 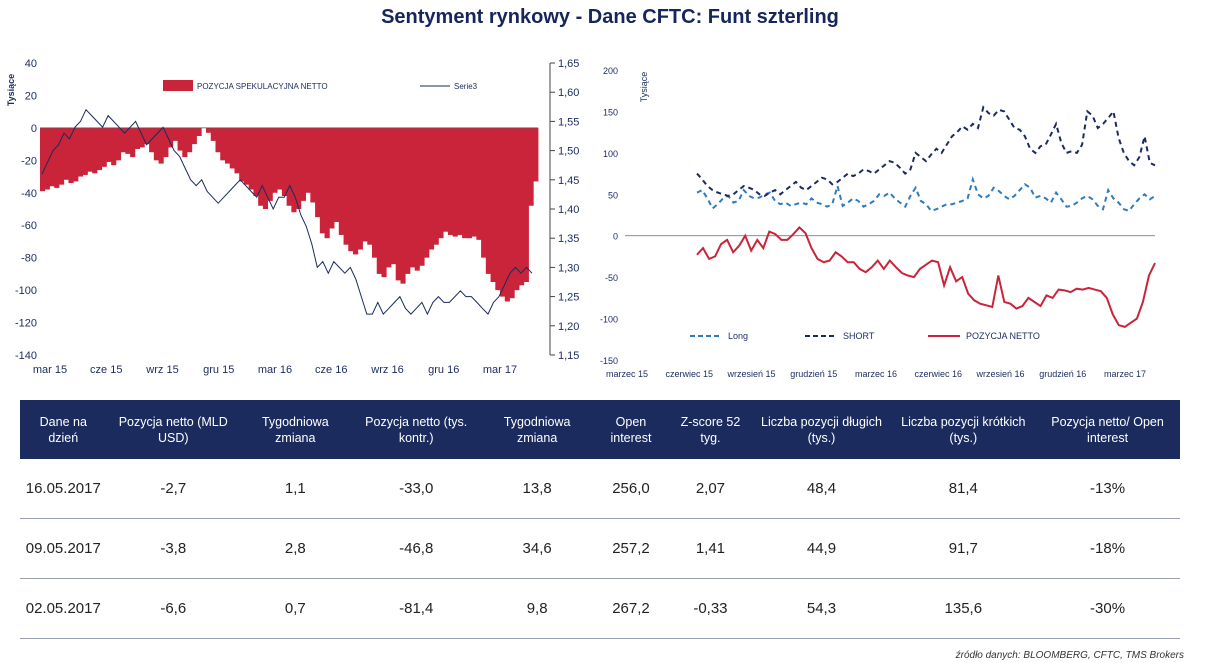 What do you see at coordinates (821, 548) in the screenshot?
I see `table-cell: 44,9` at bounding box center [821, 548].